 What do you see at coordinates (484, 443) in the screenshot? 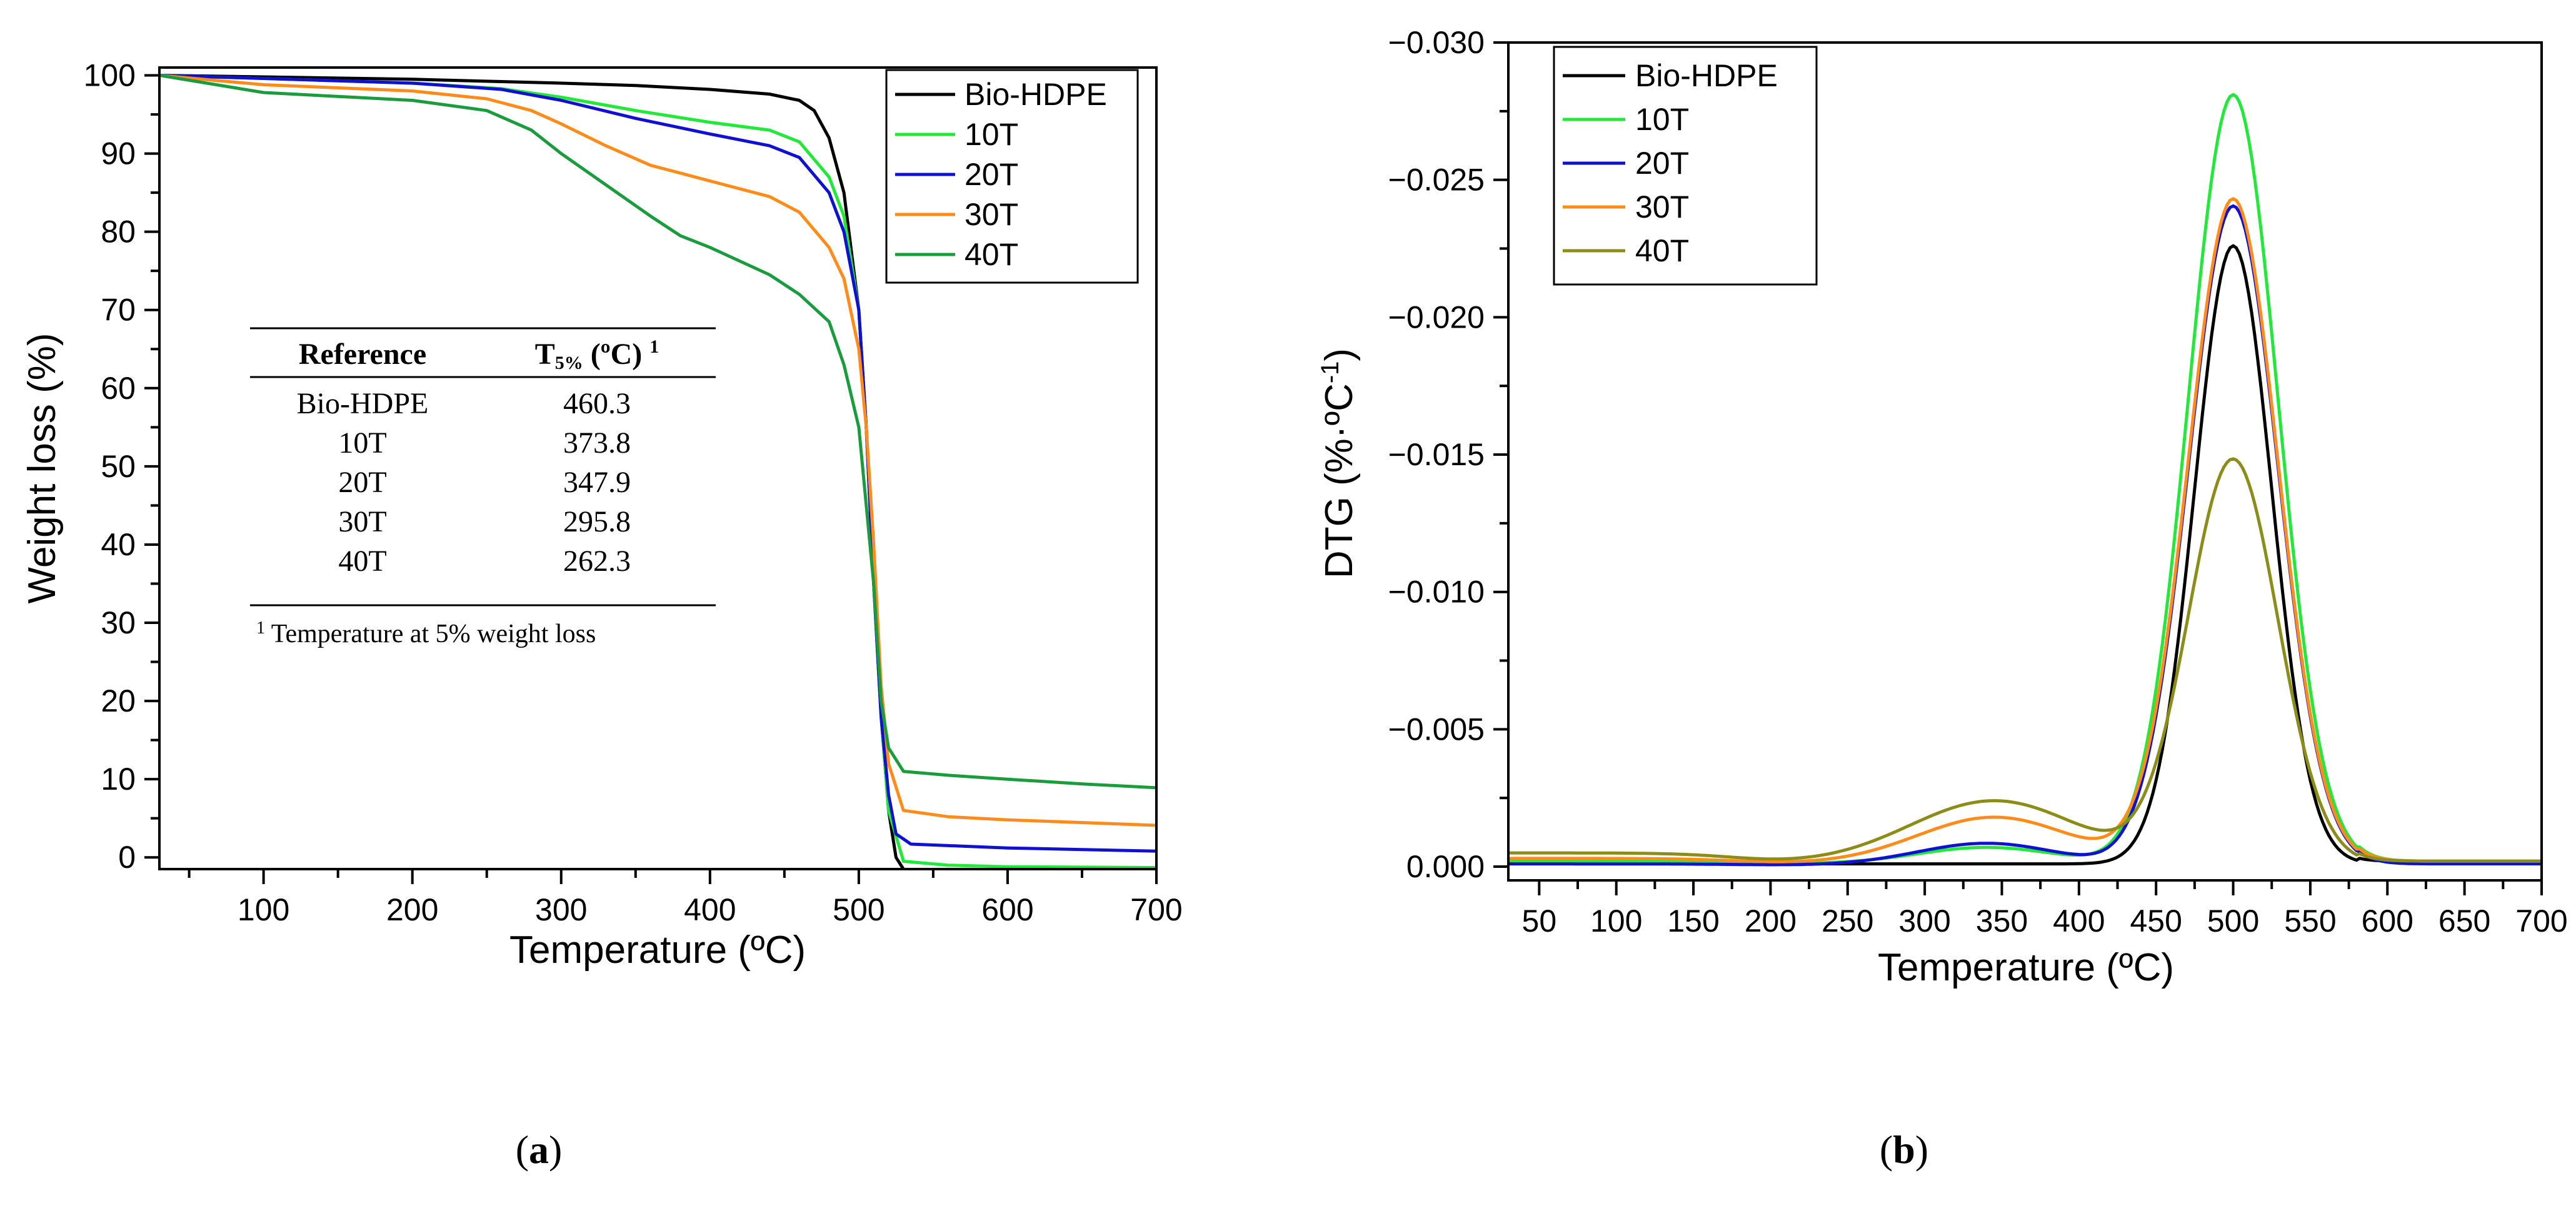
I see `table-row: 10T 373.8` at bounding box center [484, 443].